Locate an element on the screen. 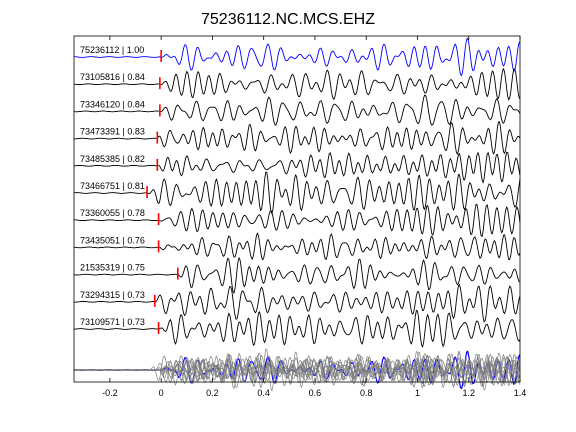 The height and width of the screenshot is (432, 576). trace-label: 73346120 | 0.84 is located at coordinates (112, 104).